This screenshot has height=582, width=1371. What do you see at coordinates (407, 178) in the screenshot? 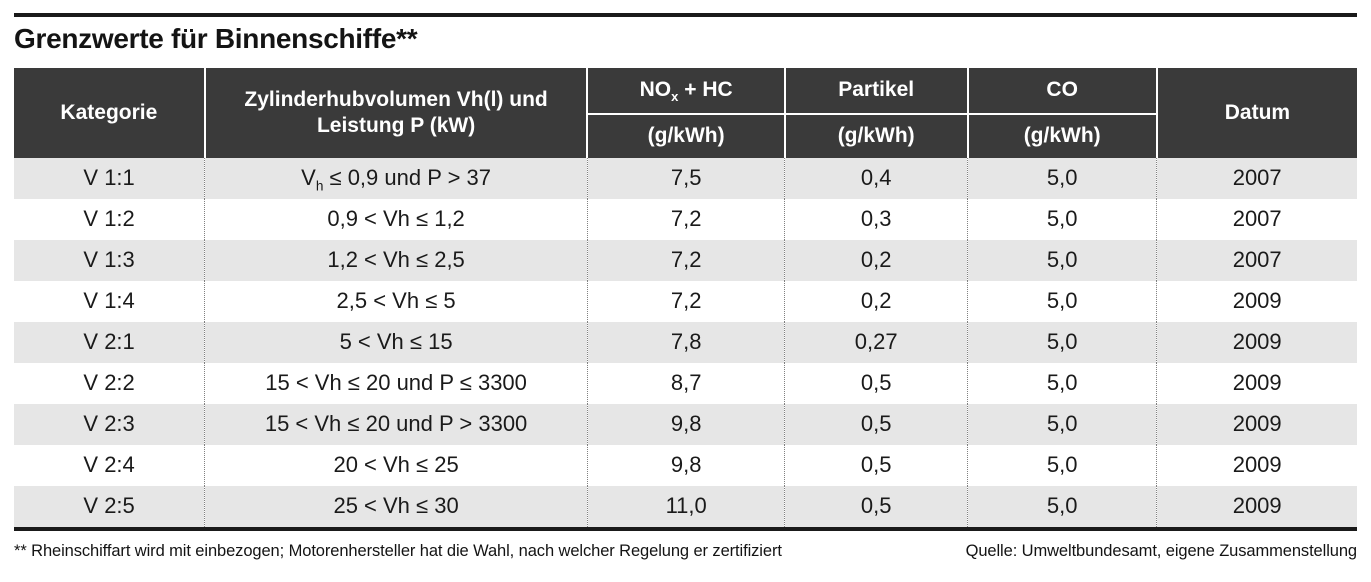
I see `volumen-post: ≤ 0,9 und P > 37` at bounding box center [407, 178].